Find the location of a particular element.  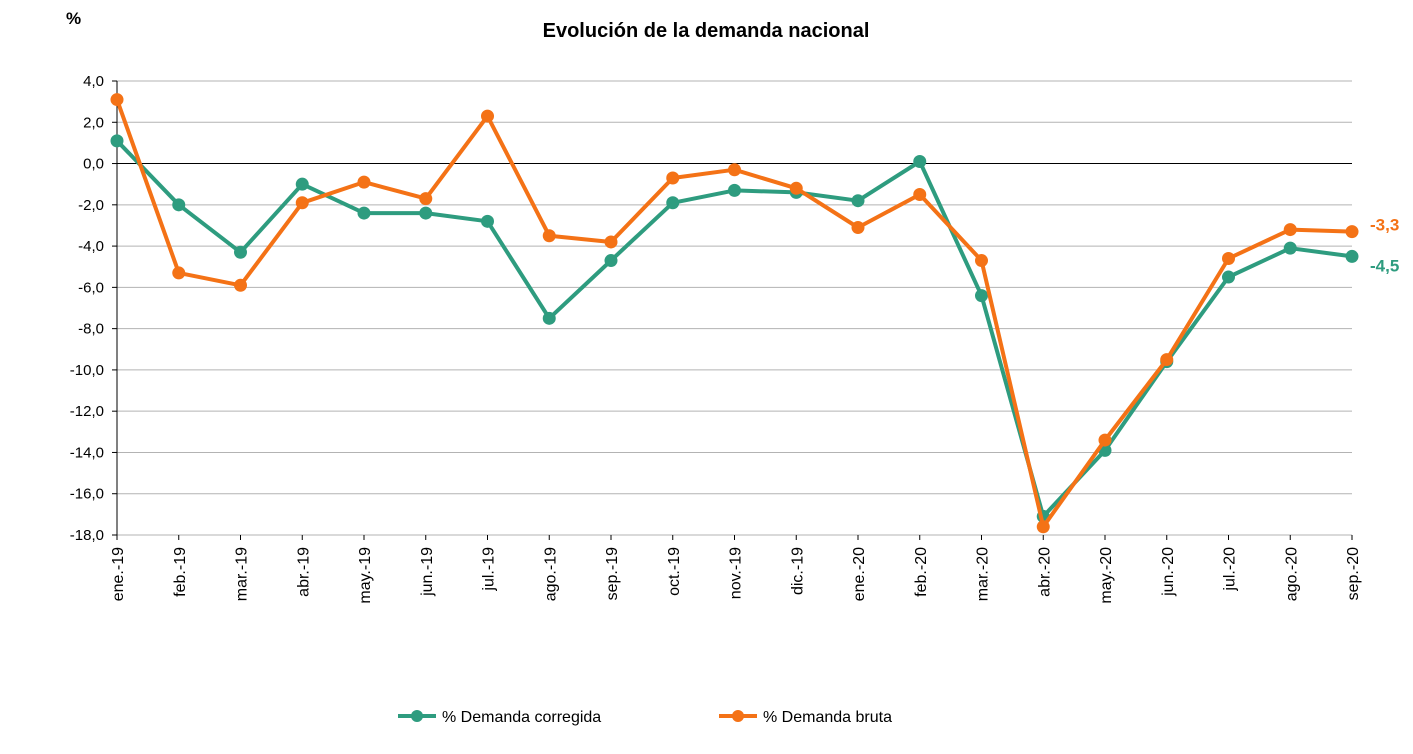

y-tick-label: -8,0 is located at coordinates (91, 329).